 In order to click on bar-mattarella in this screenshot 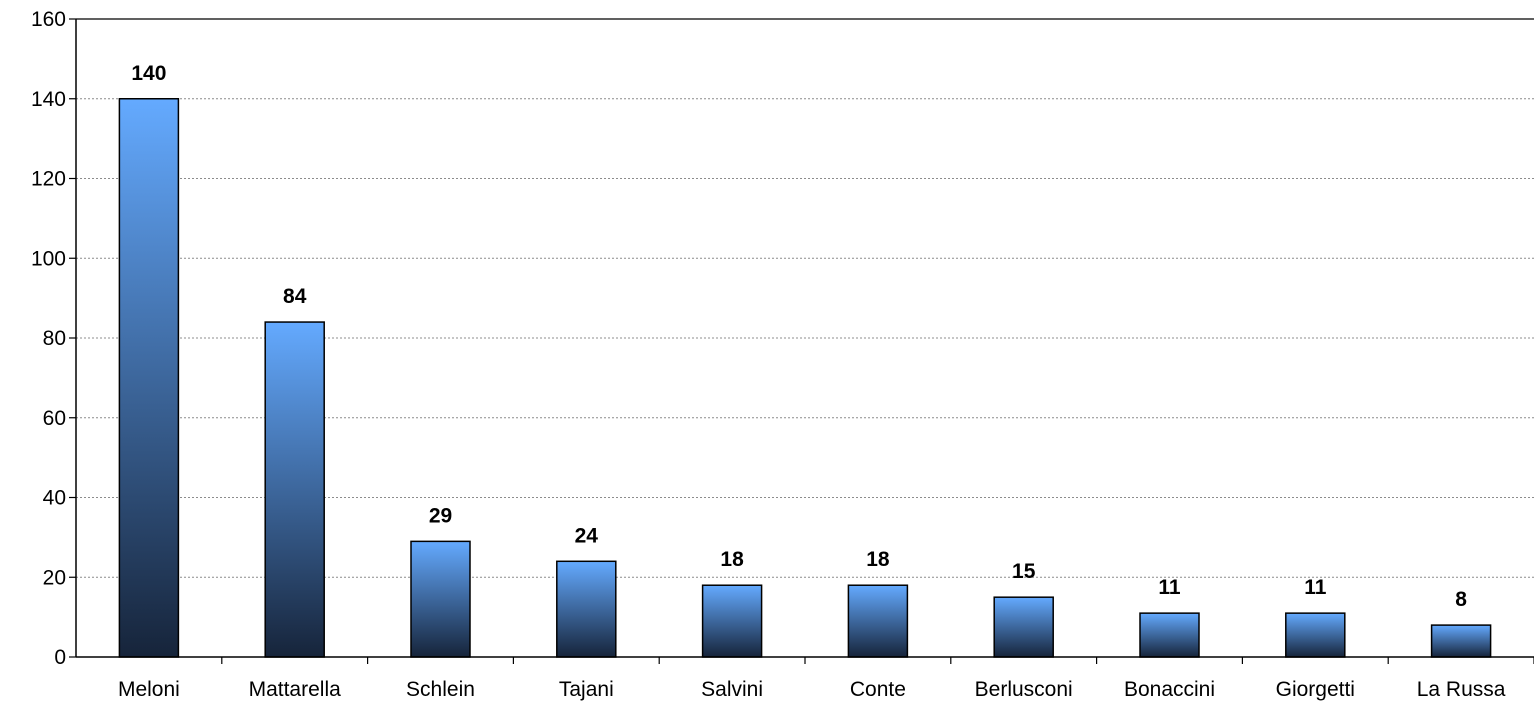, I will do `click(294, 489)`.